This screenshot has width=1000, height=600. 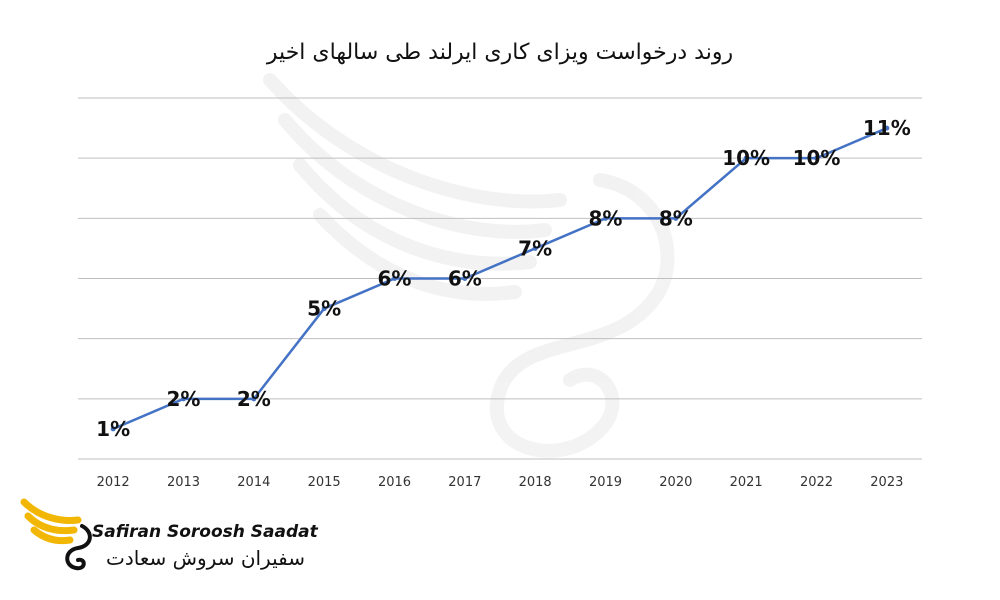 What do you see at coordinates (675, 482) in the screenshot?
I see `x-tick-label: 2020` at bounding box center [675, 482].